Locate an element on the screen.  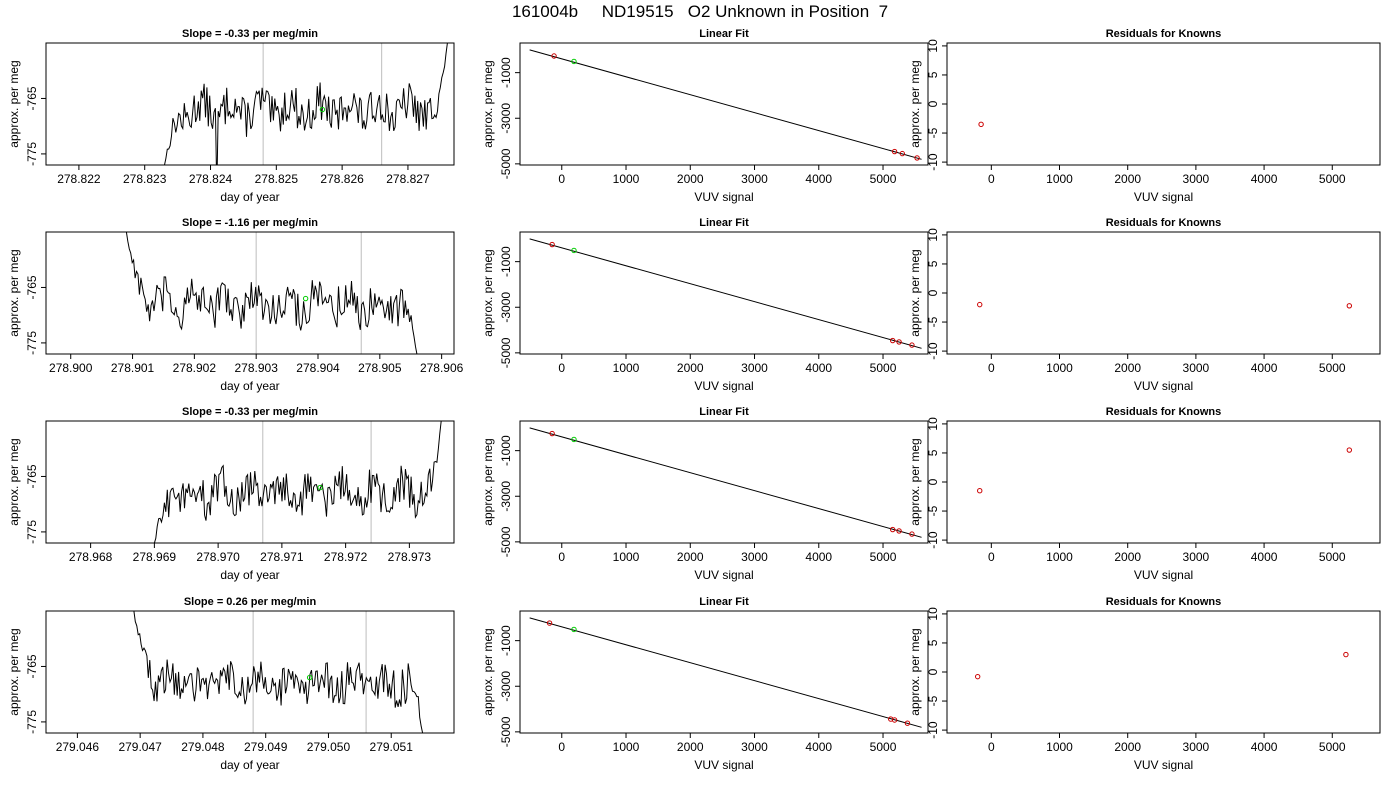
chart-12-ytick-label: 10 is located at coordinates (933, 614).